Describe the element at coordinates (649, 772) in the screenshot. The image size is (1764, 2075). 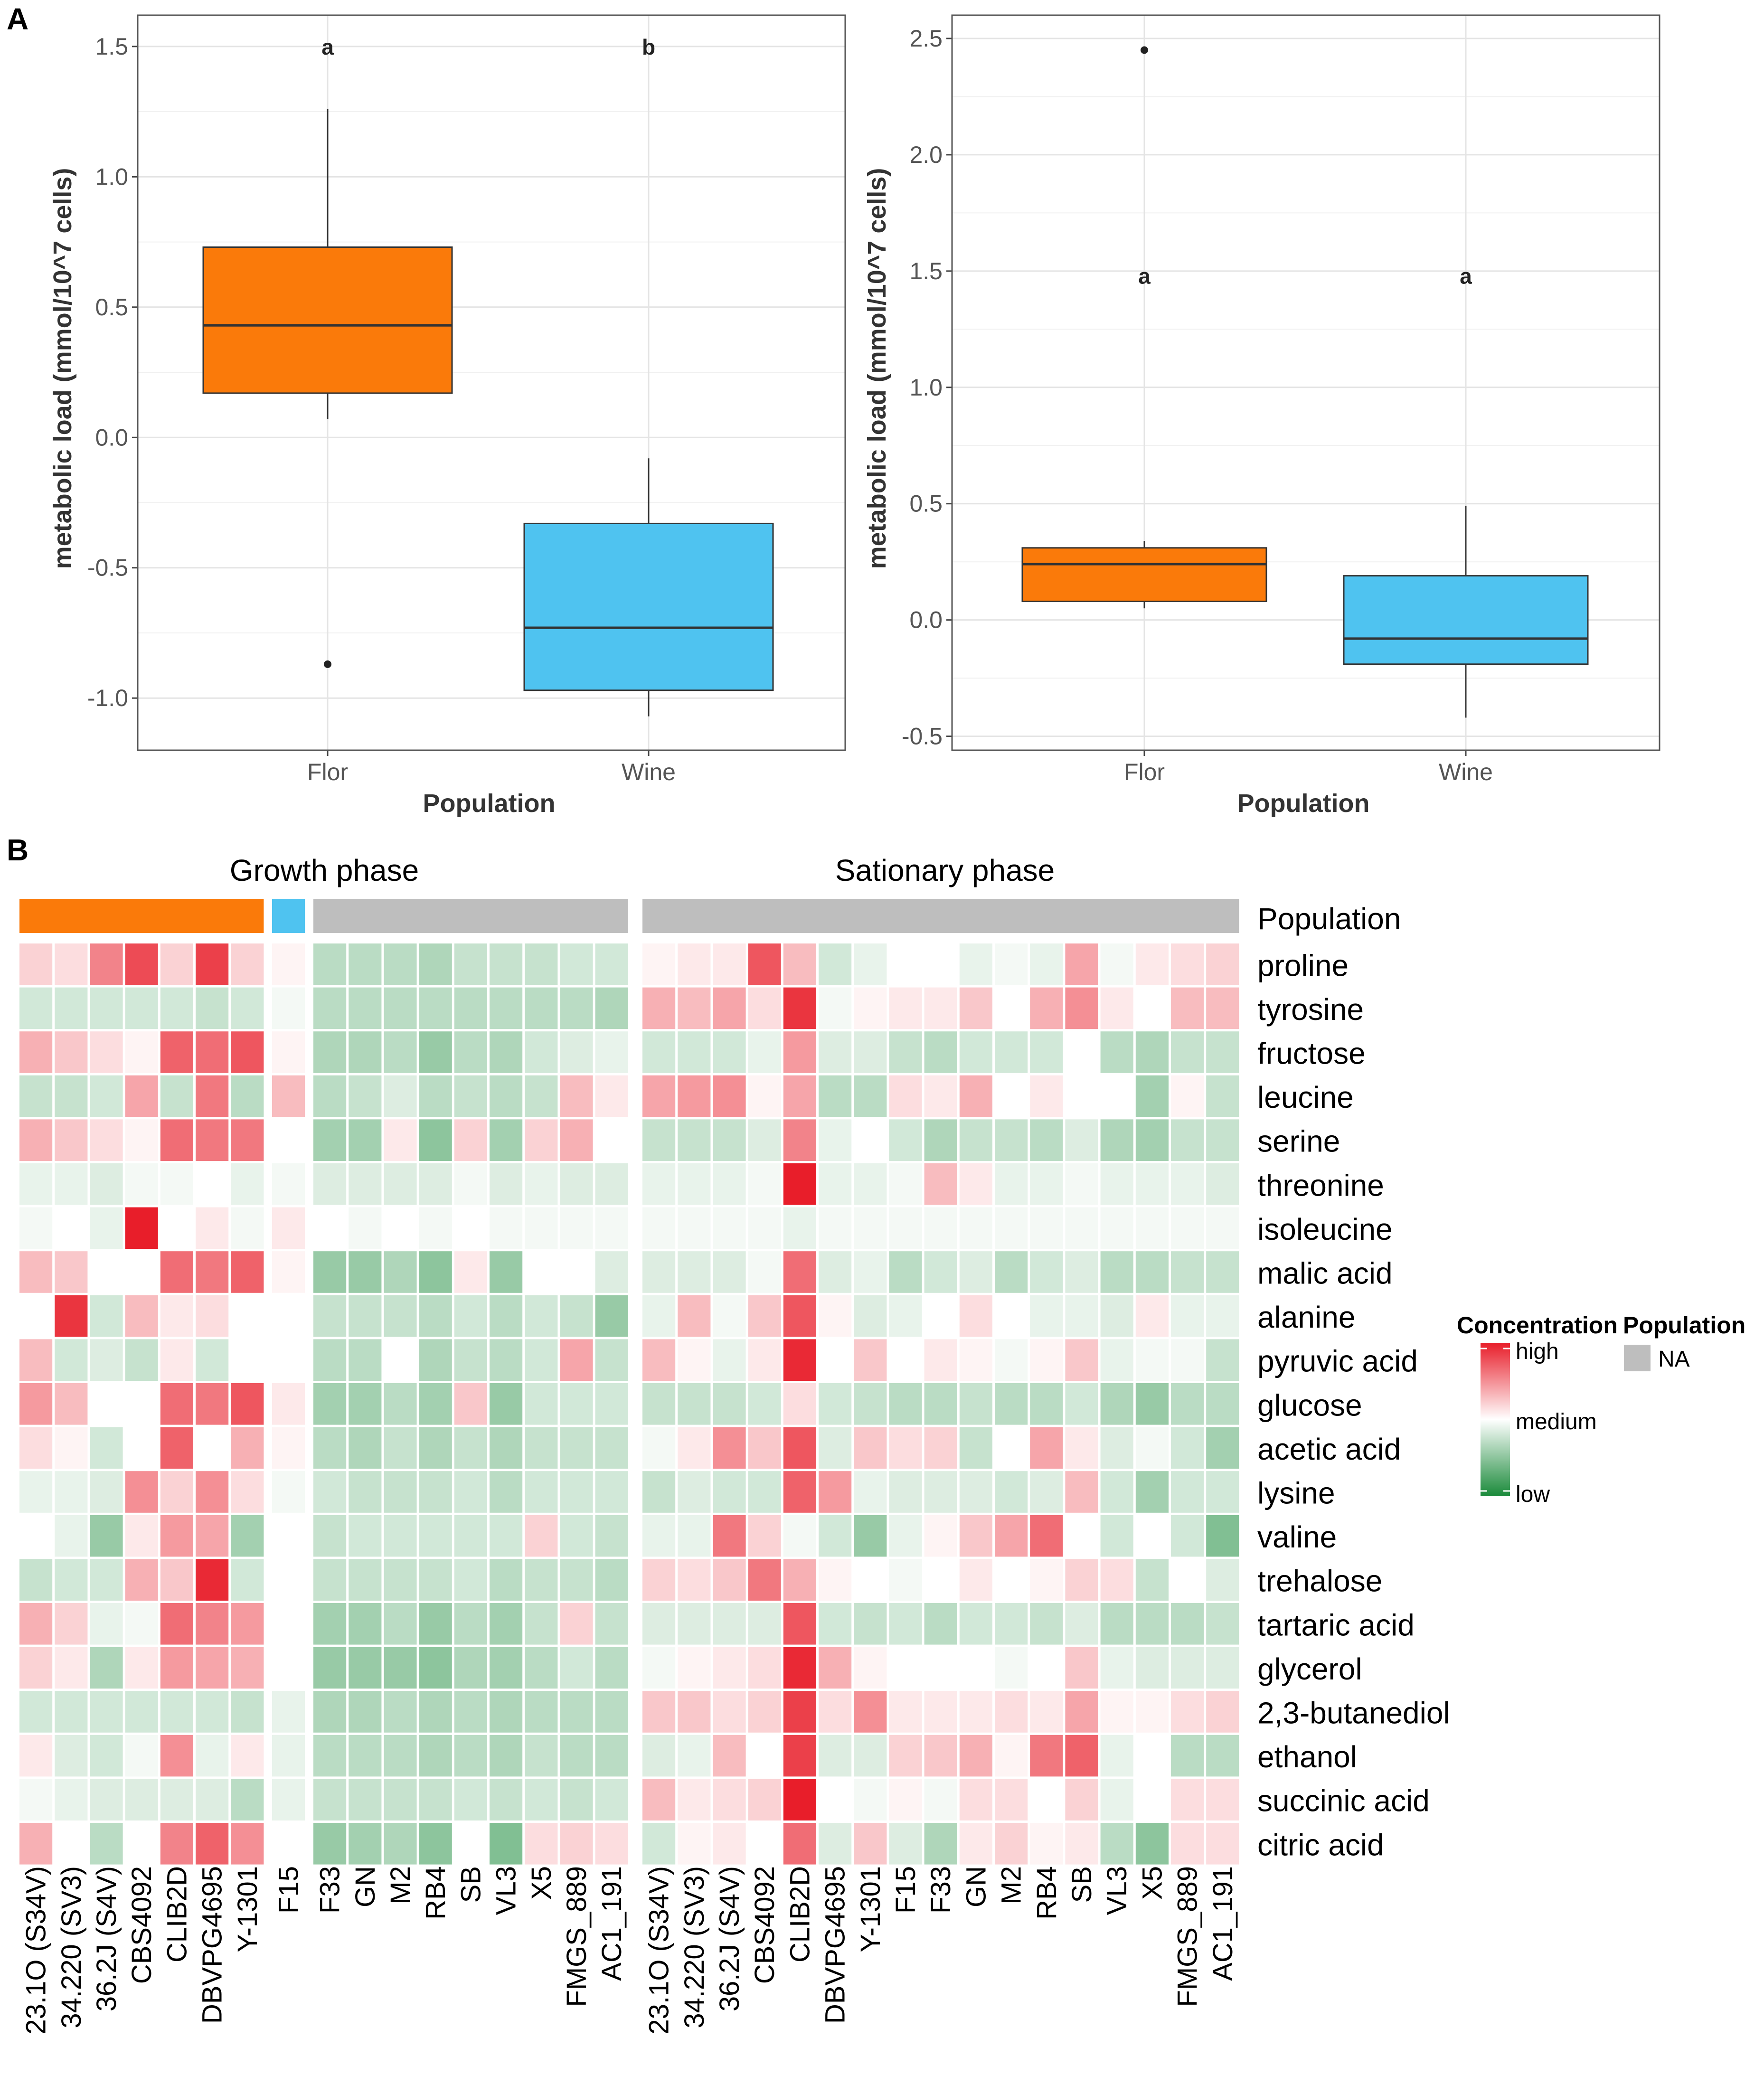
I see `x-tick-label: Wine` at that location.